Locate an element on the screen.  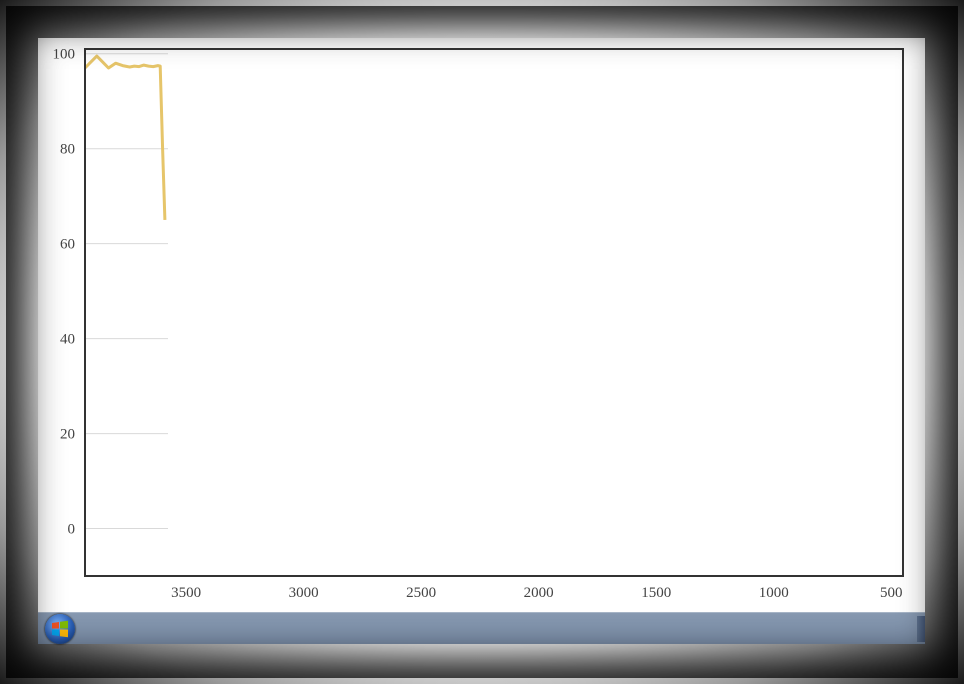
x-tick-label: 3000 is located at coordinates (304, 593).